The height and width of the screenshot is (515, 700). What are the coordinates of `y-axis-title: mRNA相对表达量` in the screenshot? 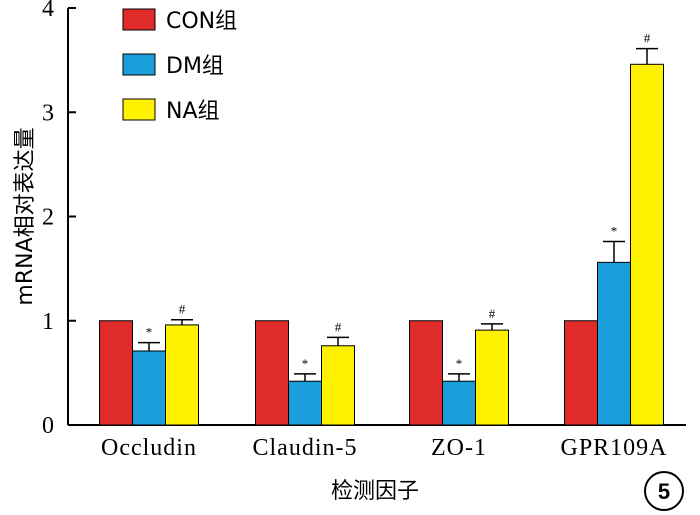 It's located at (25, 216).